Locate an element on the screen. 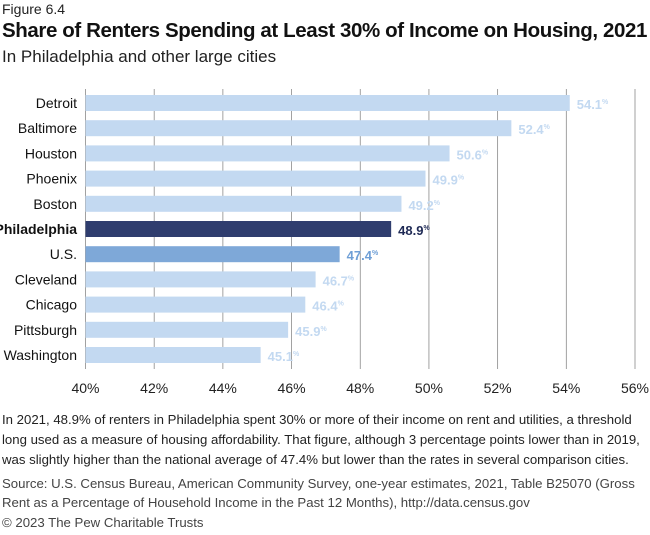 The width and height of the screenshot is (650, 535). x-tick-label: 54% is located at coordinates (566, 387).